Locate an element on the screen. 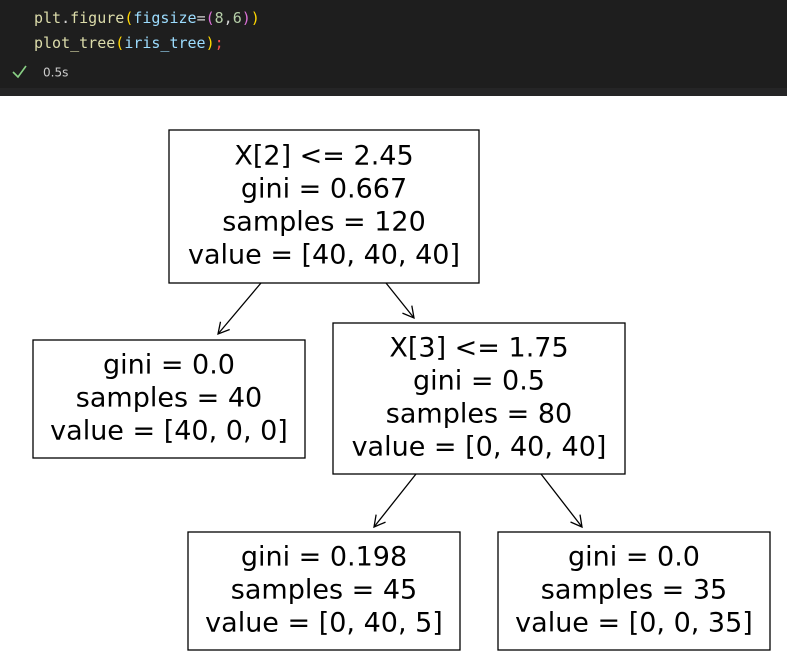  node-line: samples = 80 is located at coordinates (479, 414).